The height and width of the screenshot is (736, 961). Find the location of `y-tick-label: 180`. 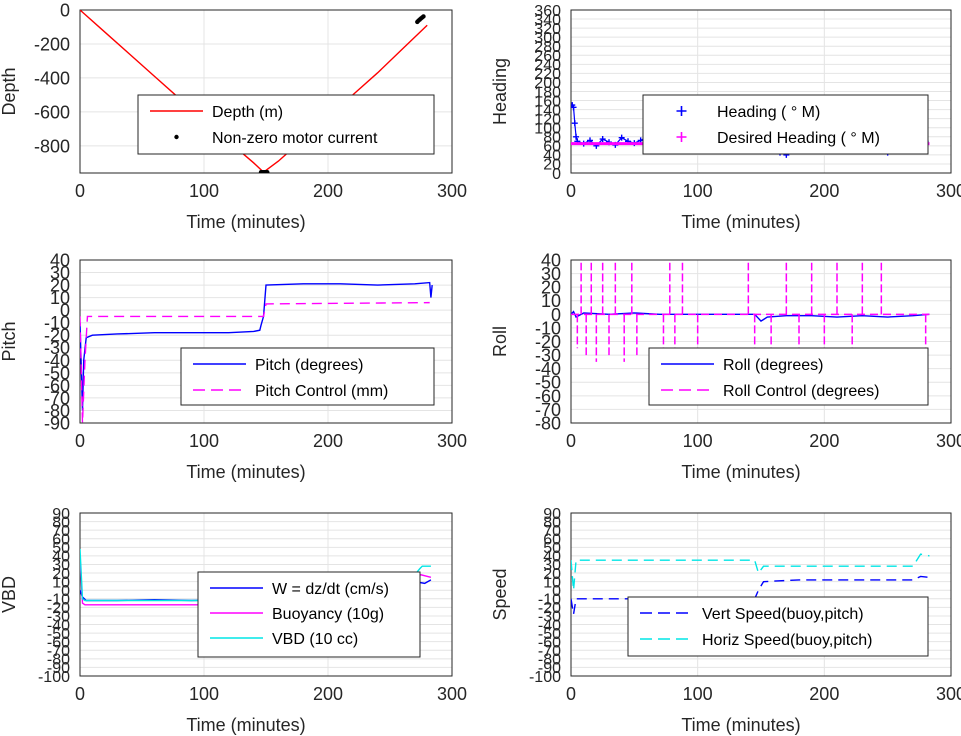

y-tick-label: 180 is located at coordinates (547, 92).